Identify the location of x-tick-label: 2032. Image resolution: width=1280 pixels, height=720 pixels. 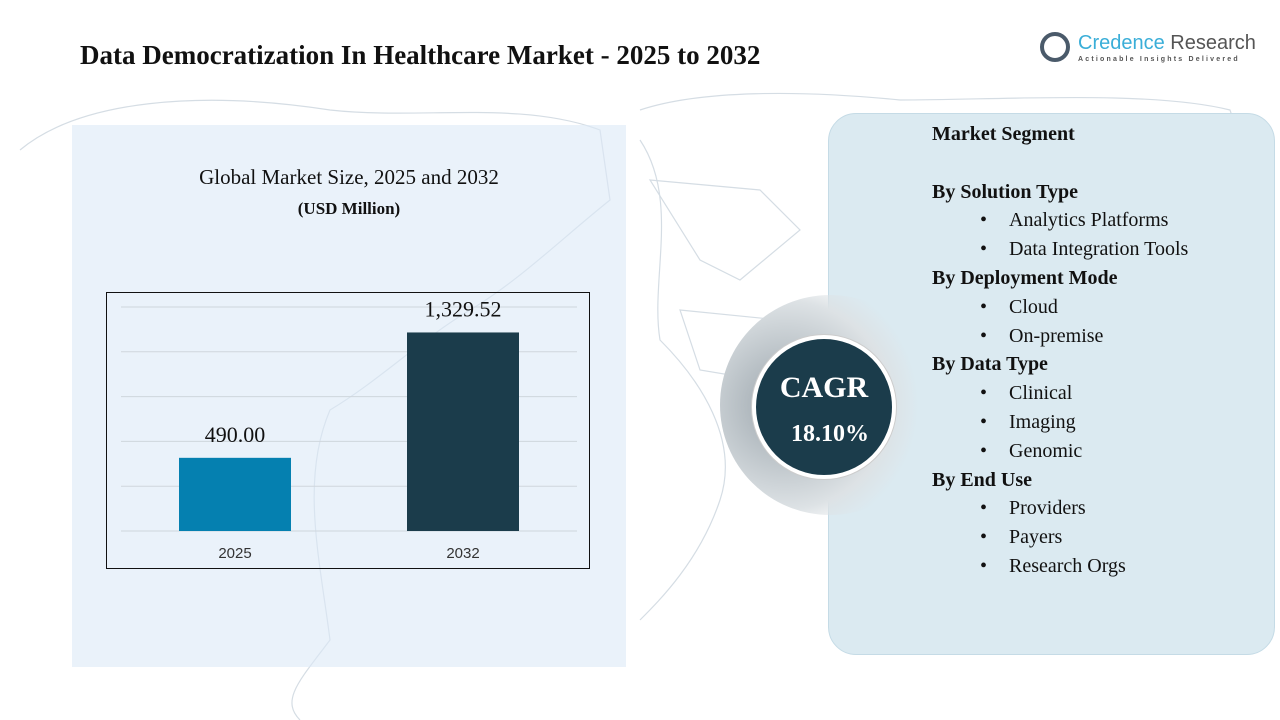
(462, 553).